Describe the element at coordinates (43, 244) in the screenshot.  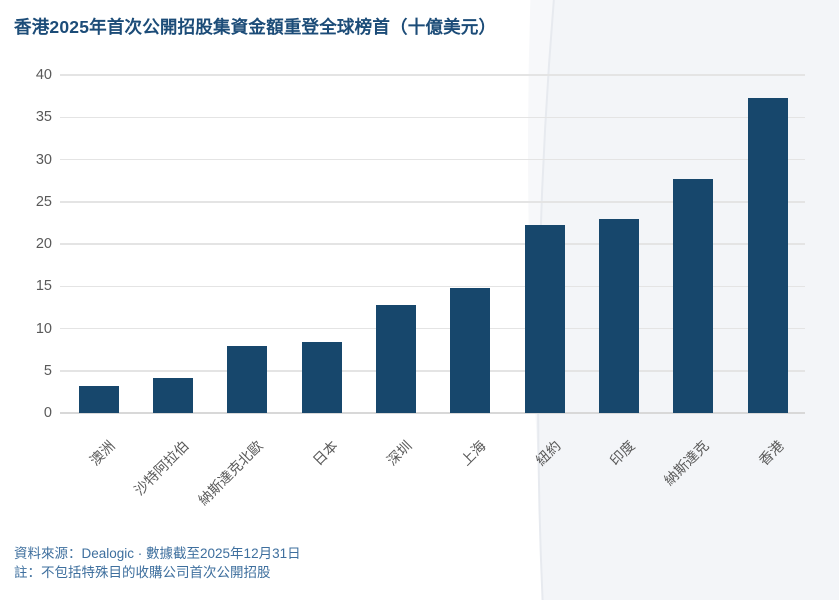
I see `y-tick-label-20: 20` at that location.